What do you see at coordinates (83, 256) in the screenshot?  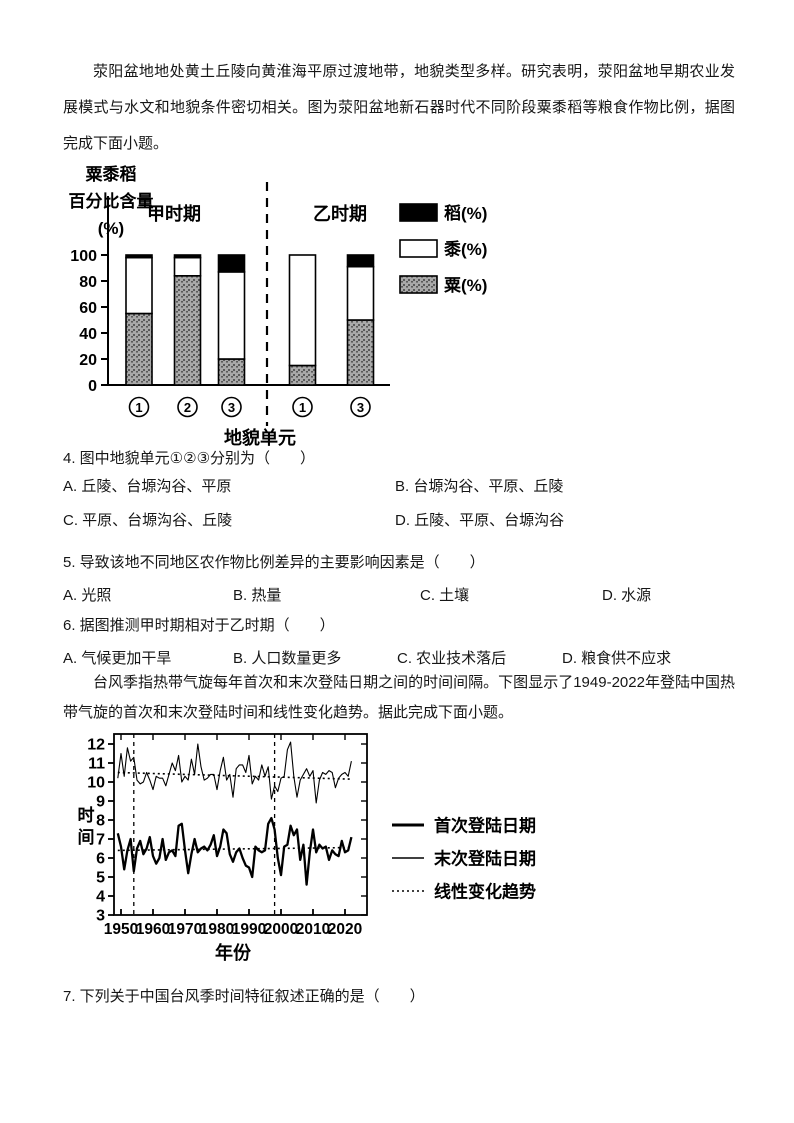 I see `y-tick-label: 100` at bounding box center [83, 256].